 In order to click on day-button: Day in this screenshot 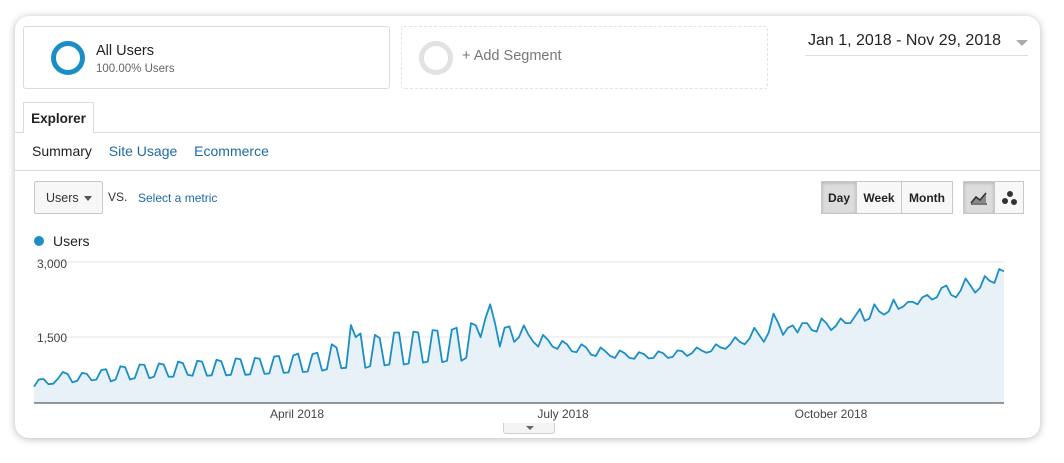, I will do `click(839, 197)`.